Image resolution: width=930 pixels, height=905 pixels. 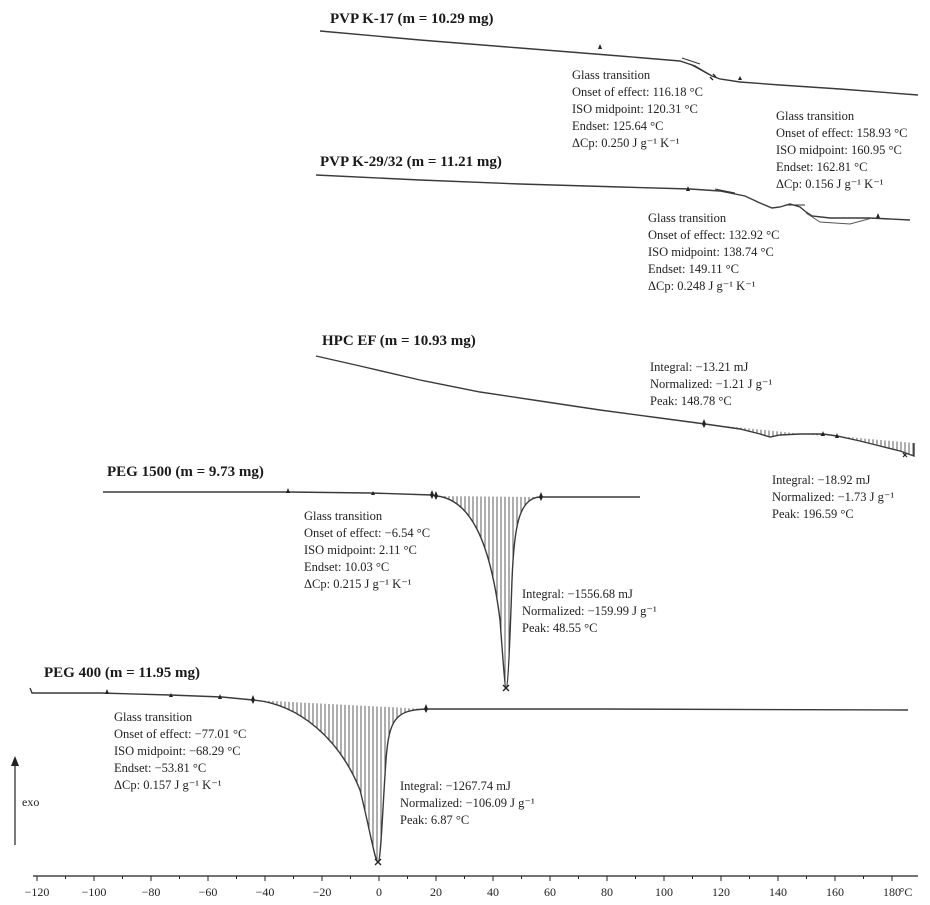 I want to click on x-tick-label: 160, so click(x=835, y=892).